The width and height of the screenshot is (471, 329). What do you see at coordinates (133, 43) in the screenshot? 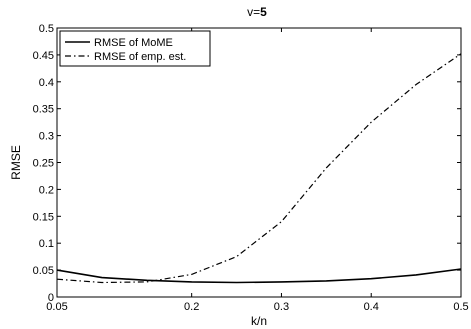
I see `legend-label-1: RMSE of MoME` at bounding box center [133, 43].